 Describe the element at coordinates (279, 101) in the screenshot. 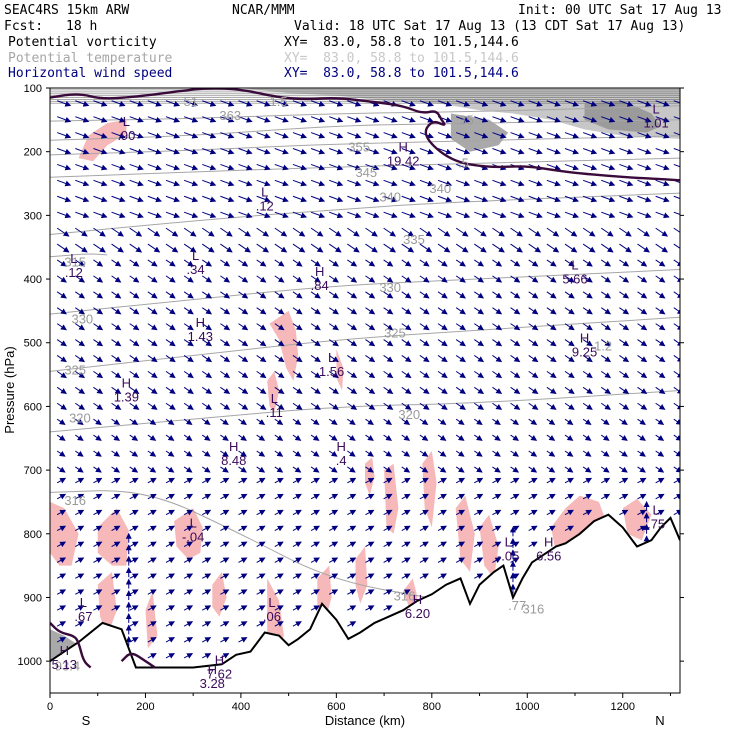

I see `contour-label: 1.5` at that location.